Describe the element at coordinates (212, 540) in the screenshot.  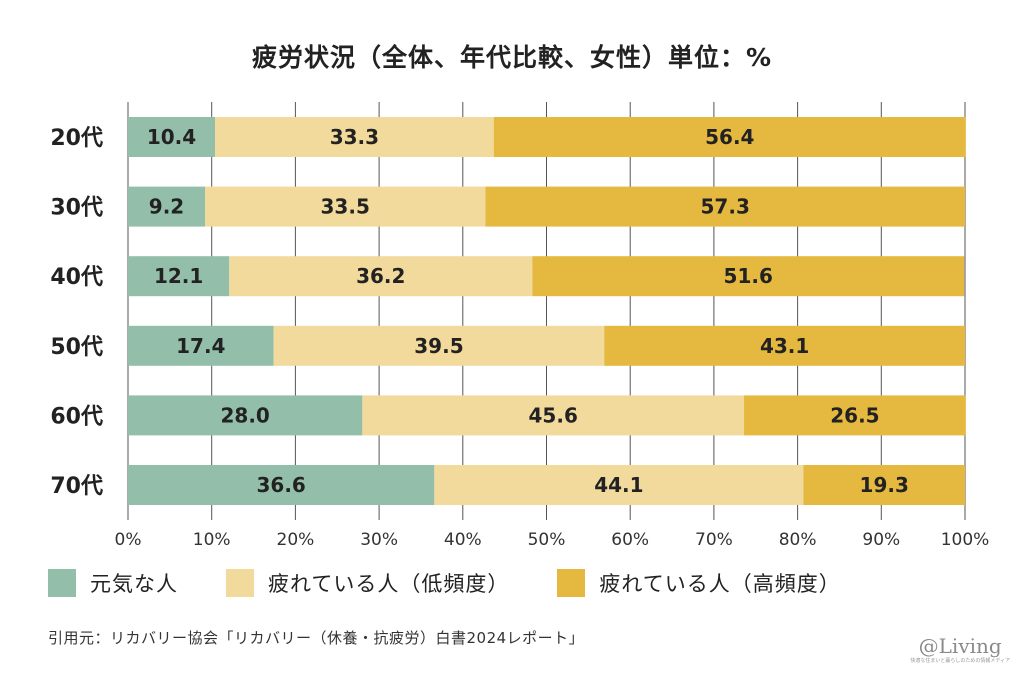
I see `x-tick-label: 10%` at that location.